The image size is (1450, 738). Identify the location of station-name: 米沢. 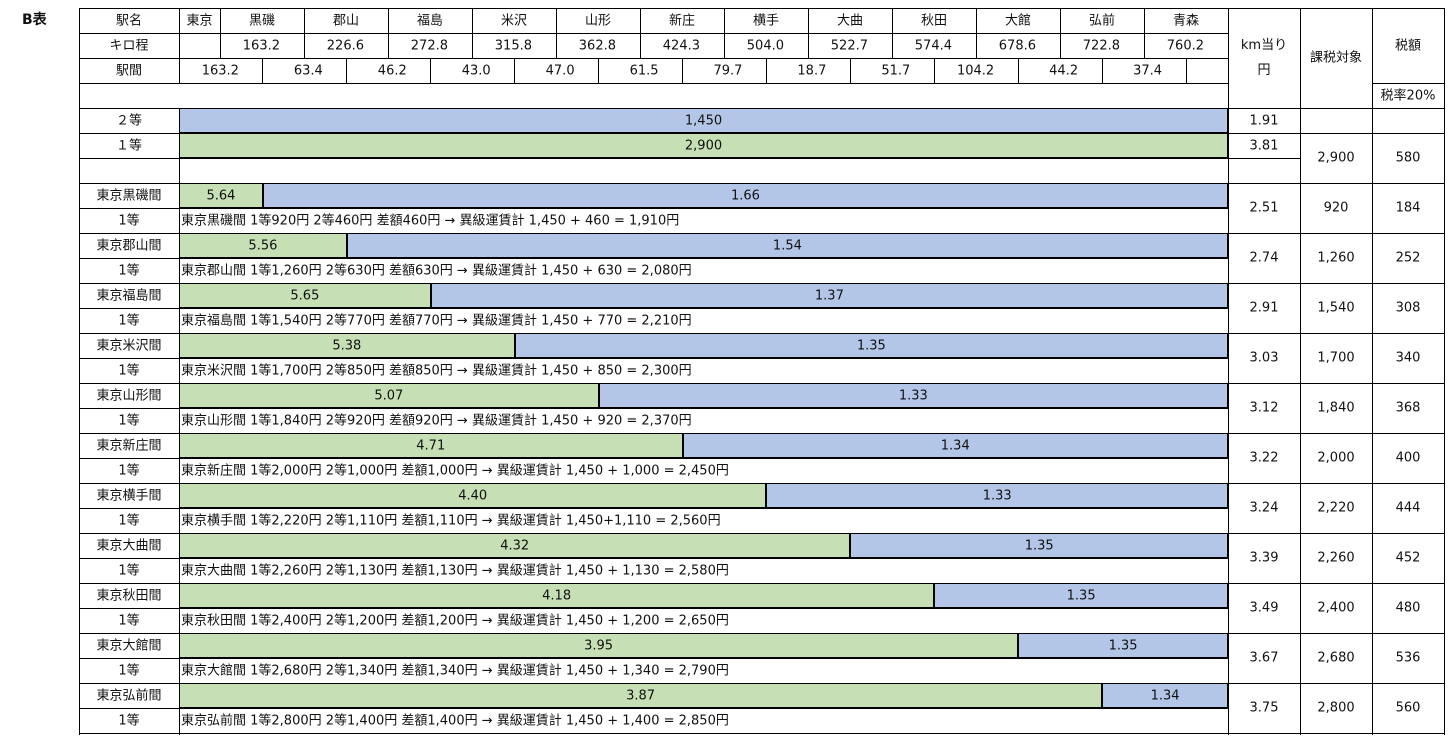
(514, 20).